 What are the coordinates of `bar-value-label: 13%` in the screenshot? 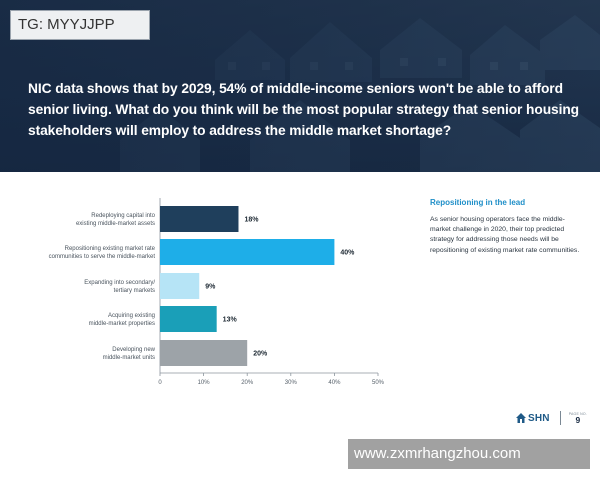 It's located at (230, 320).